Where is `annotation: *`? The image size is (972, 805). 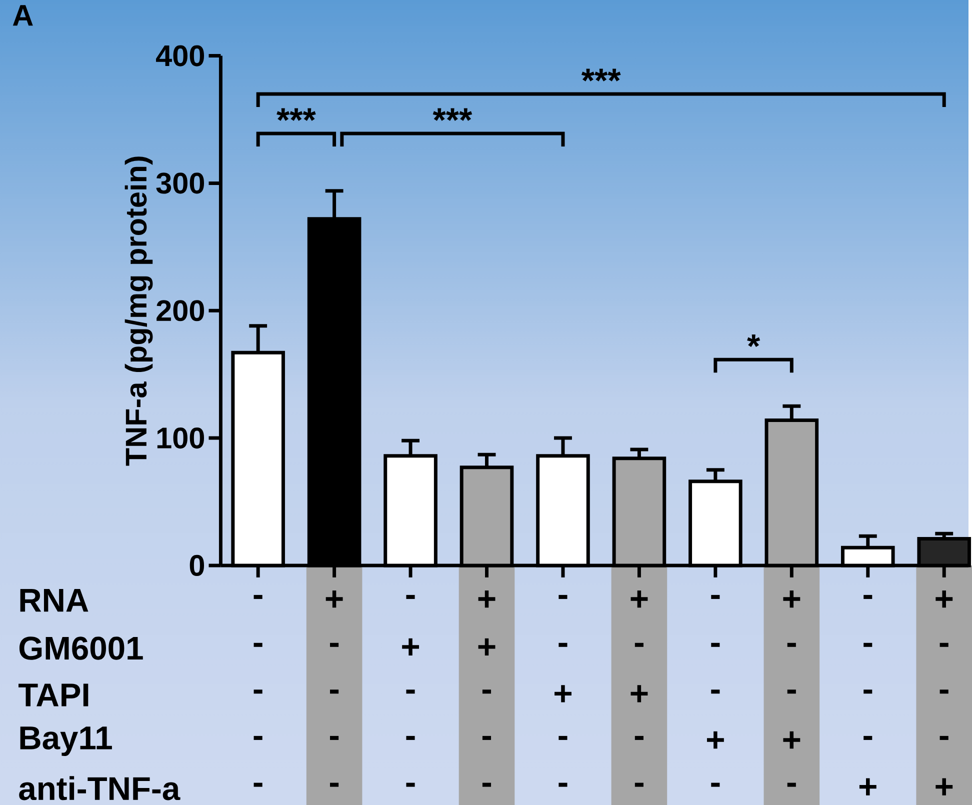
annotation: * is located at coordinates (753, 340).